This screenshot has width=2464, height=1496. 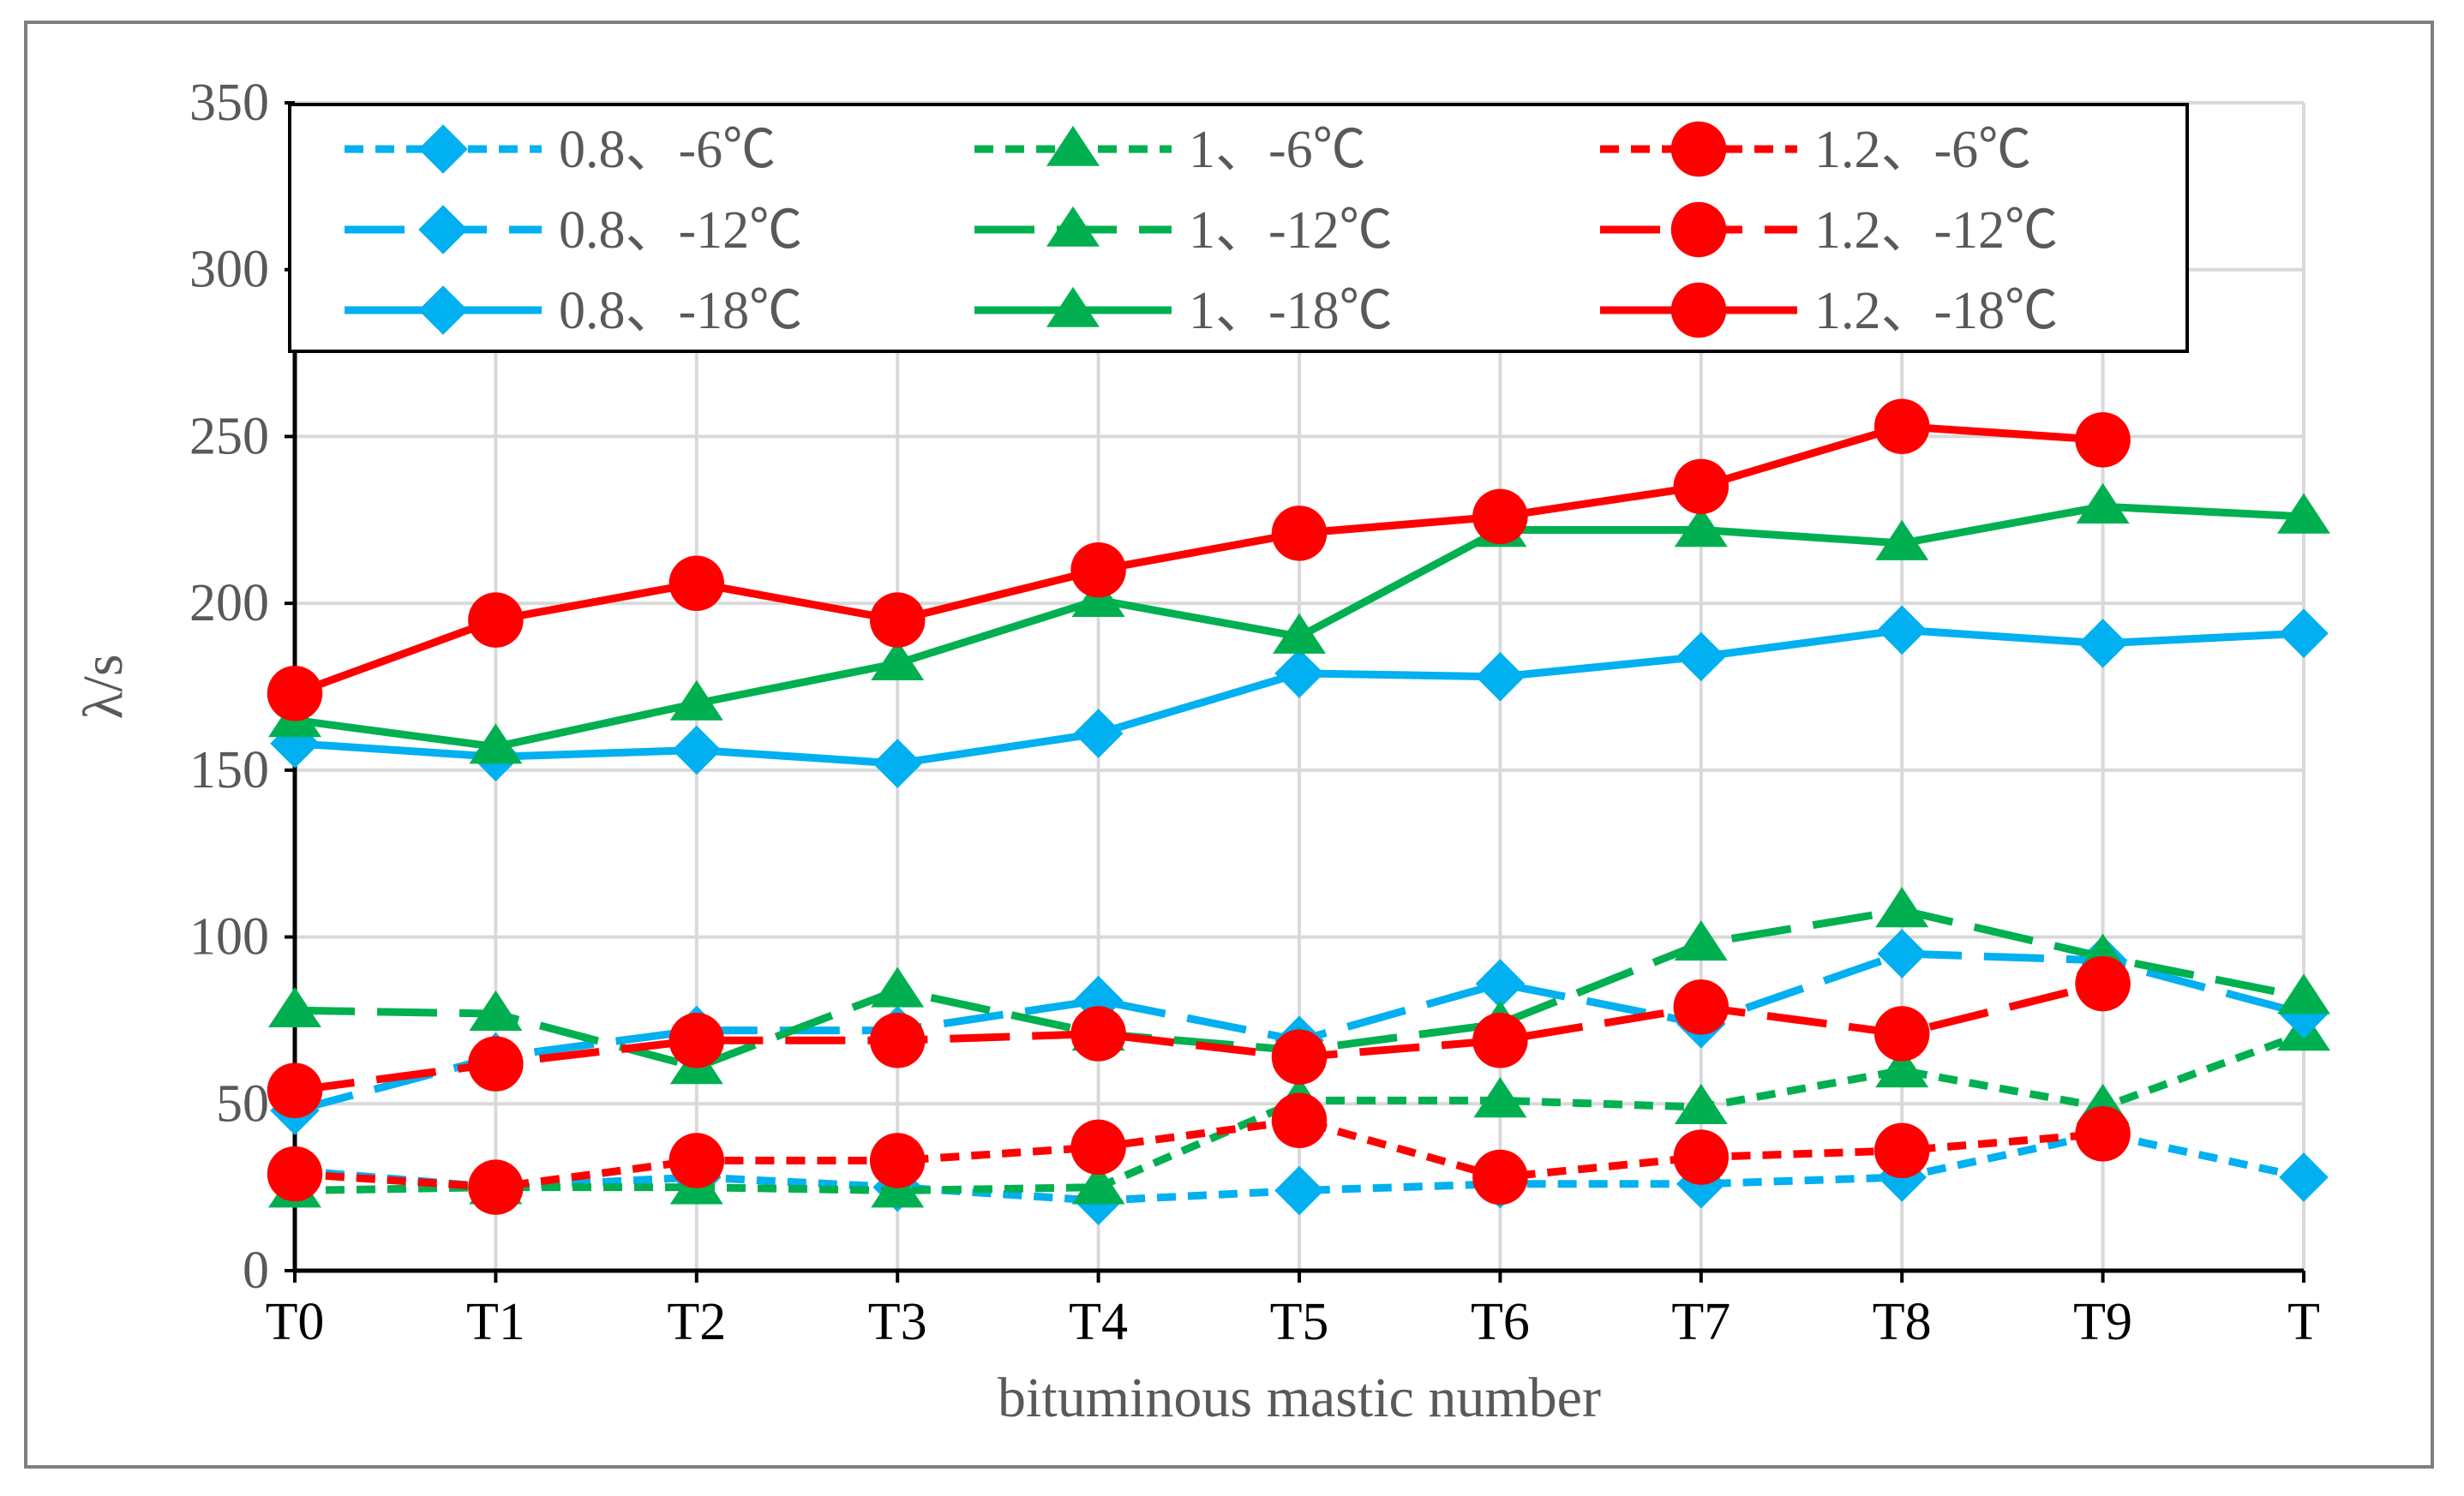 I want to click on y-tick-label: 300, so click(x=229, y=270).